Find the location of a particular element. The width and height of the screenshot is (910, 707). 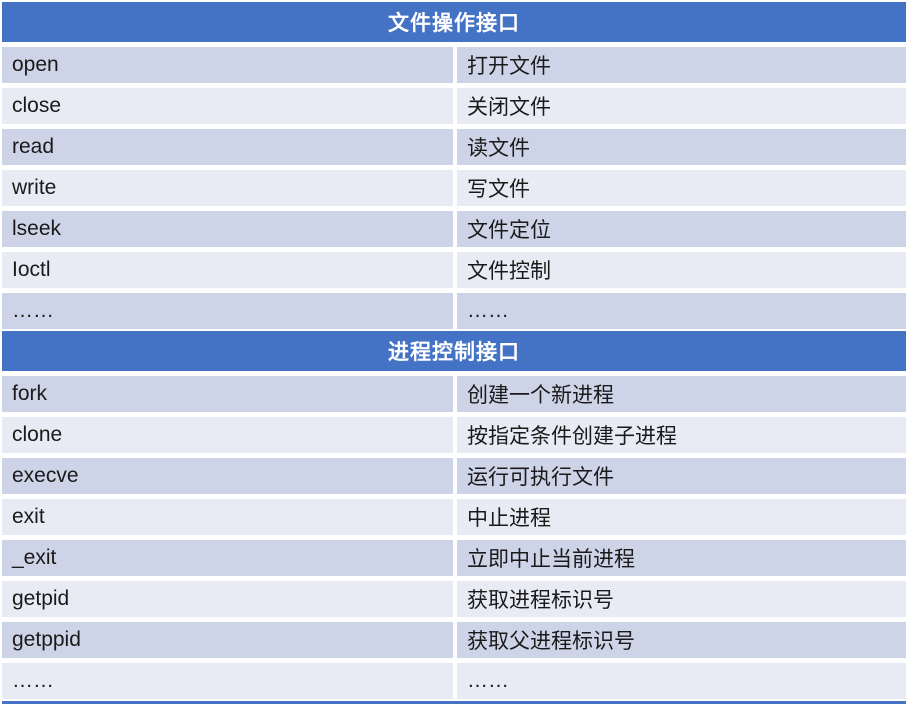

table-row: open 打开文件 is located at coordinates (454, 65).